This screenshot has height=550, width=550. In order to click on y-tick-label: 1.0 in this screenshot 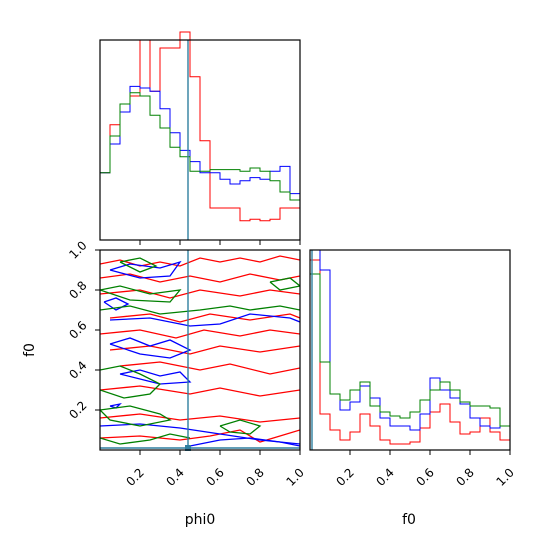, I will do `click(77, 249)`.